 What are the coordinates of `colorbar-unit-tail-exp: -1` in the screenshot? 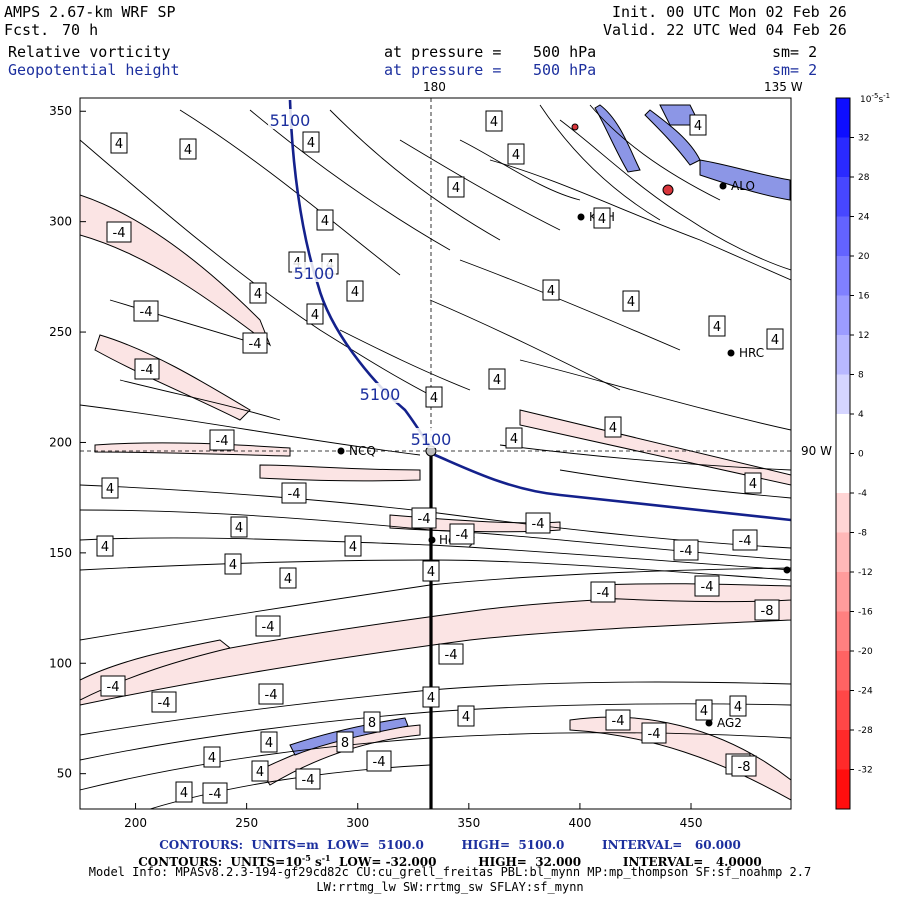 It's located at (886, 96).